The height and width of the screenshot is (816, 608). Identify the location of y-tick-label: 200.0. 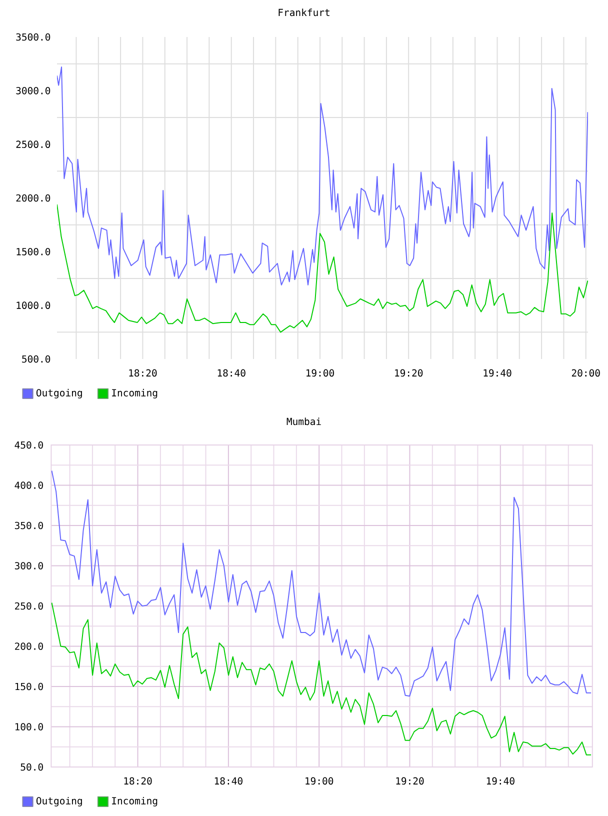
(29, 646).